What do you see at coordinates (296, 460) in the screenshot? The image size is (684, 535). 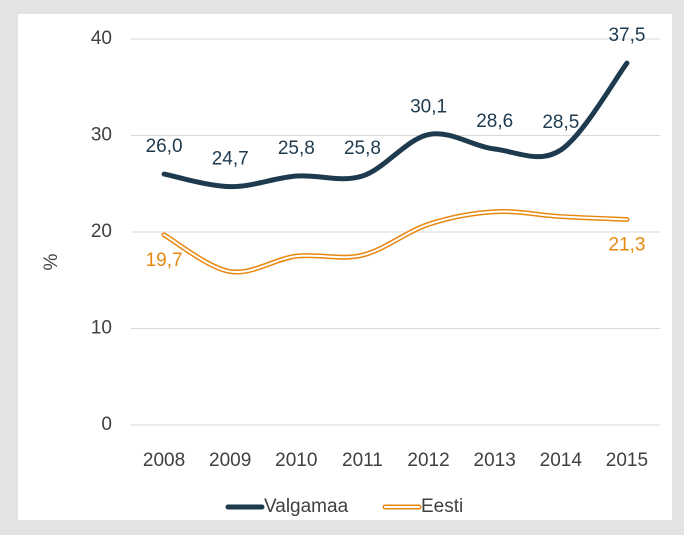 I see `x-tick-label: 2010` at bounding box center [296, 460].